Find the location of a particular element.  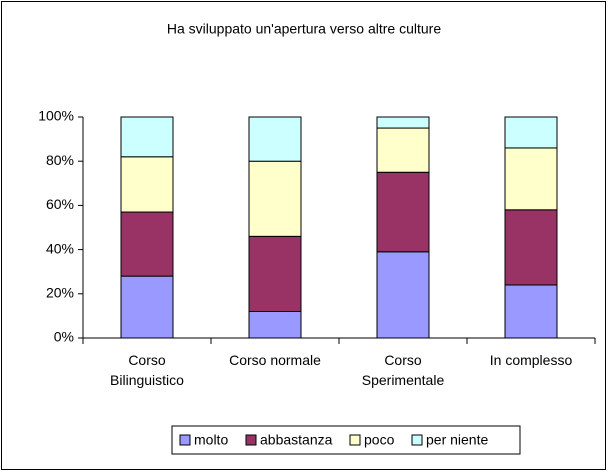

x-tick-label: Corso Sperimentale is located at coordinates (403, 370).